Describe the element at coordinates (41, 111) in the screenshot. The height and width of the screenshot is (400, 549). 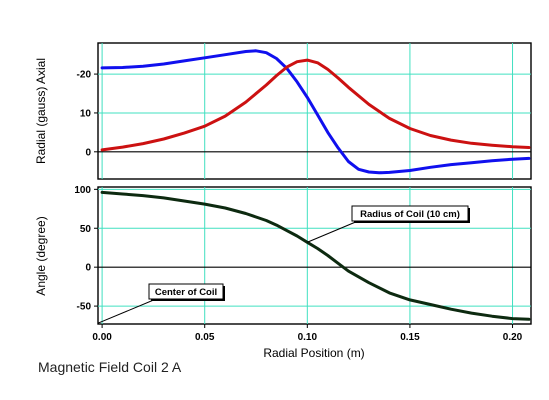
I see `top-y-axis-label: Radial (gauss) Axial` at that location.